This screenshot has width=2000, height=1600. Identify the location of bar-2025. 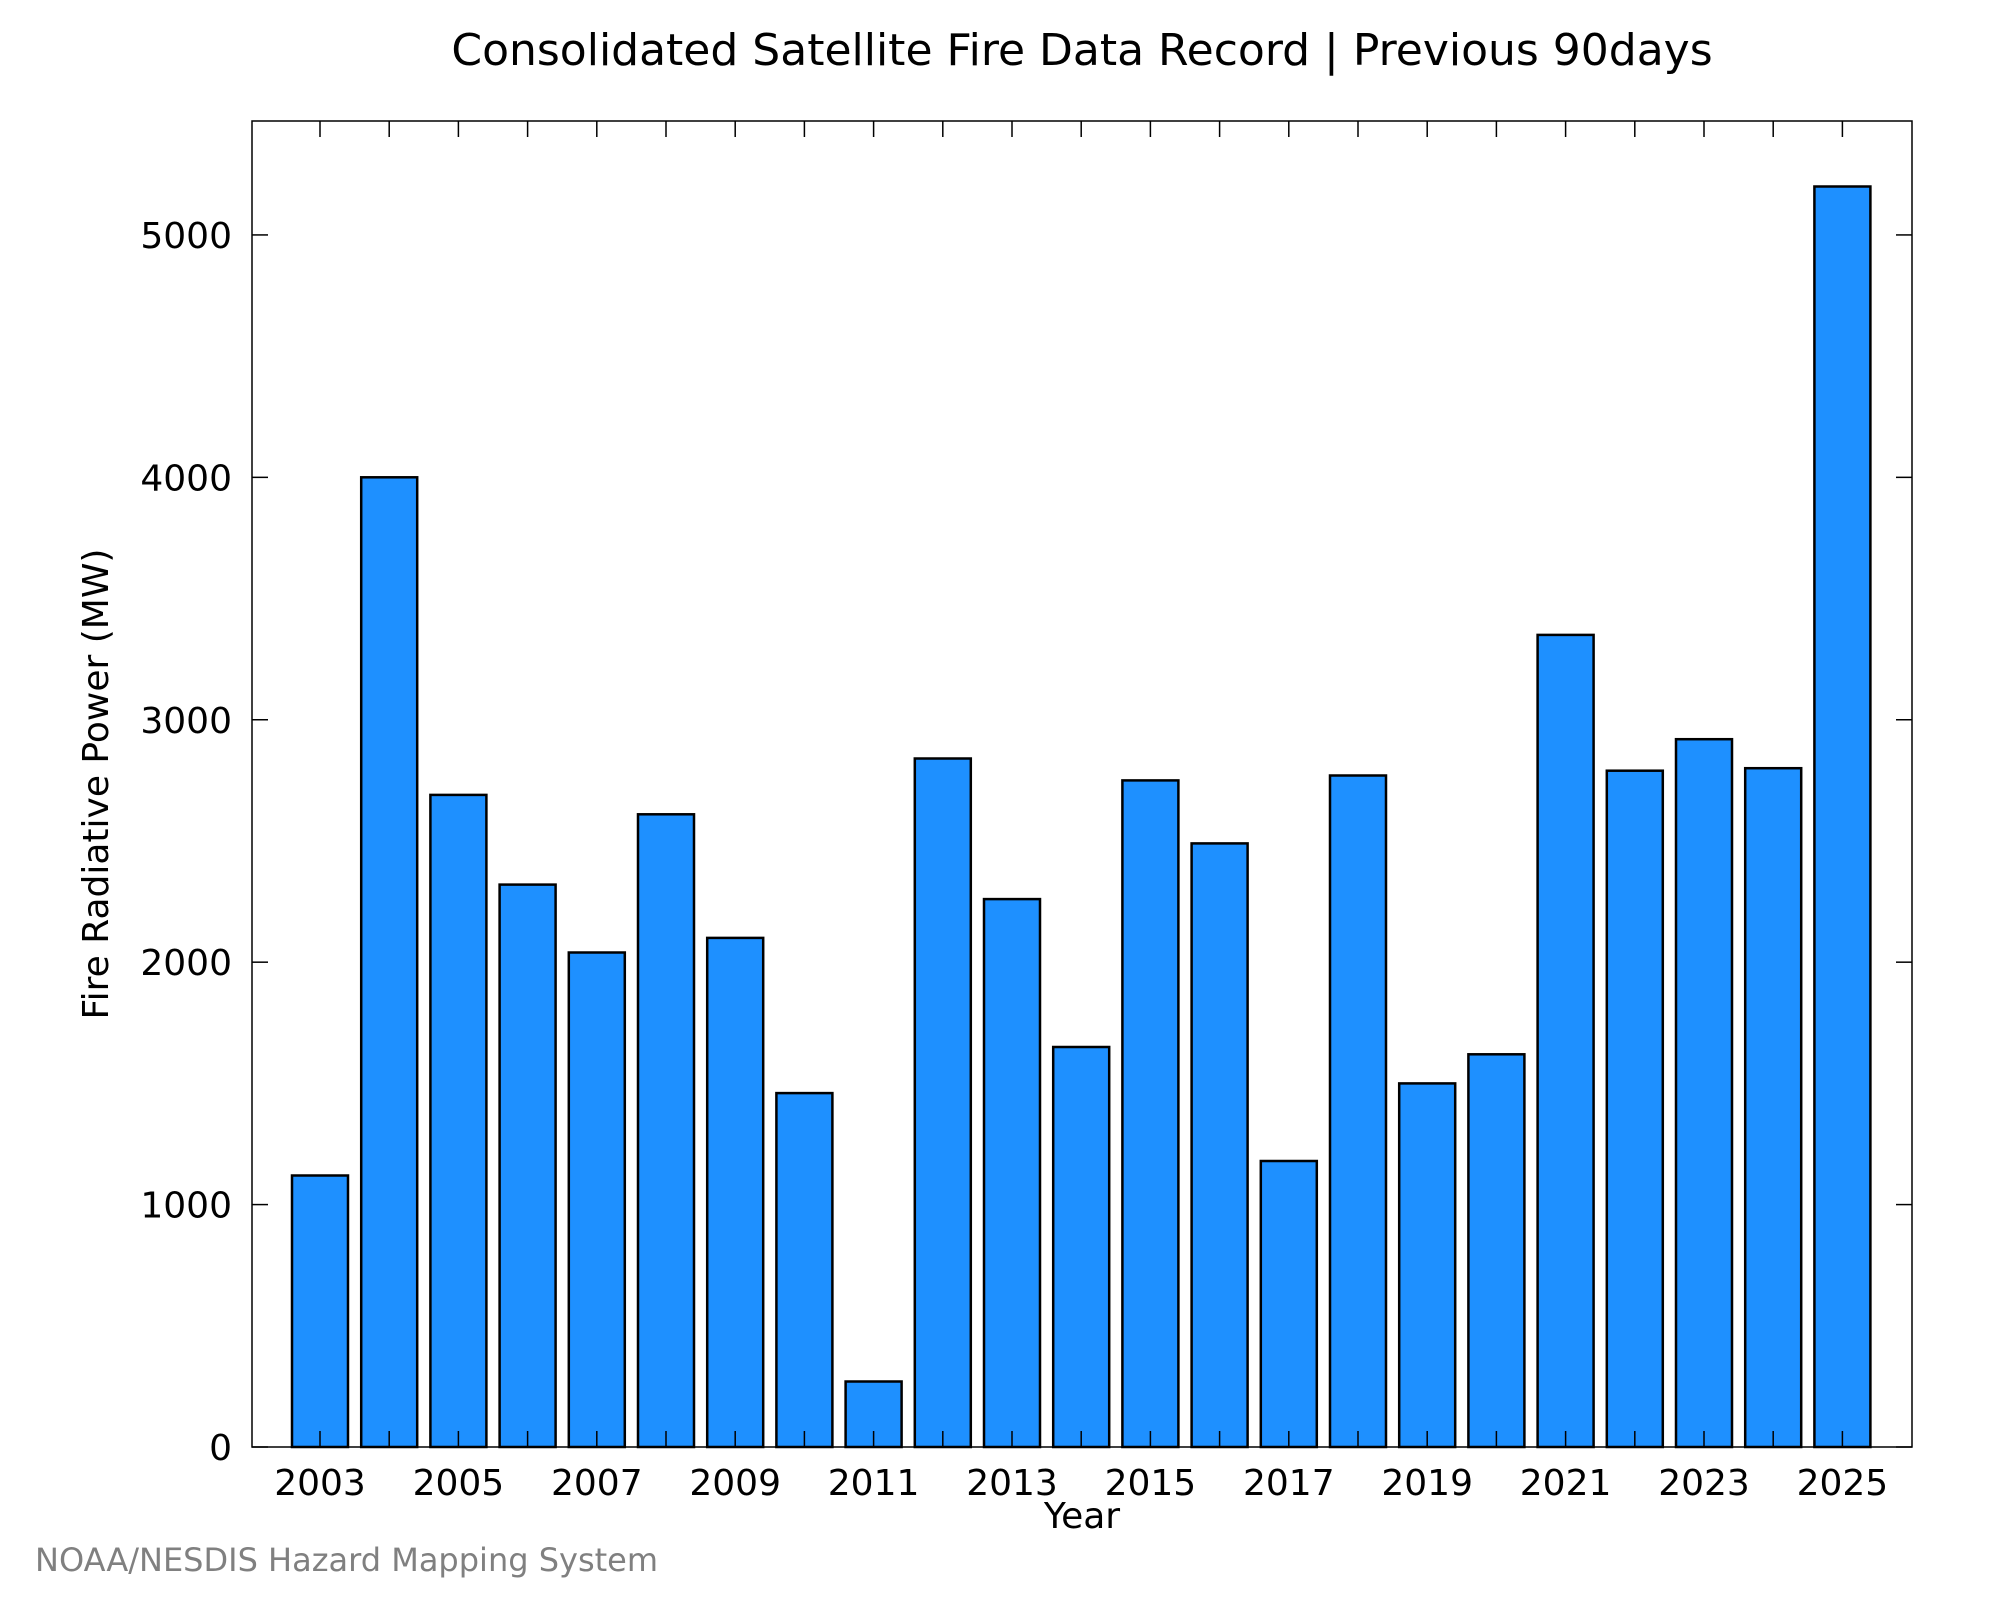
(1842, 817).